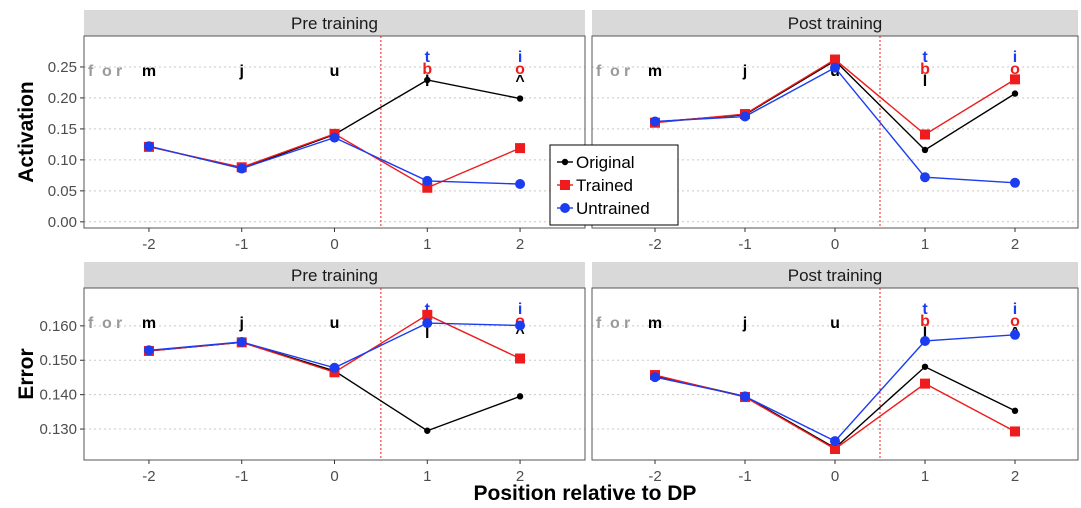  What do you see at coordinates (62, 160) in the screenshot?
I see `y-tick-label: 0.10` at bounding box center [62, 160].